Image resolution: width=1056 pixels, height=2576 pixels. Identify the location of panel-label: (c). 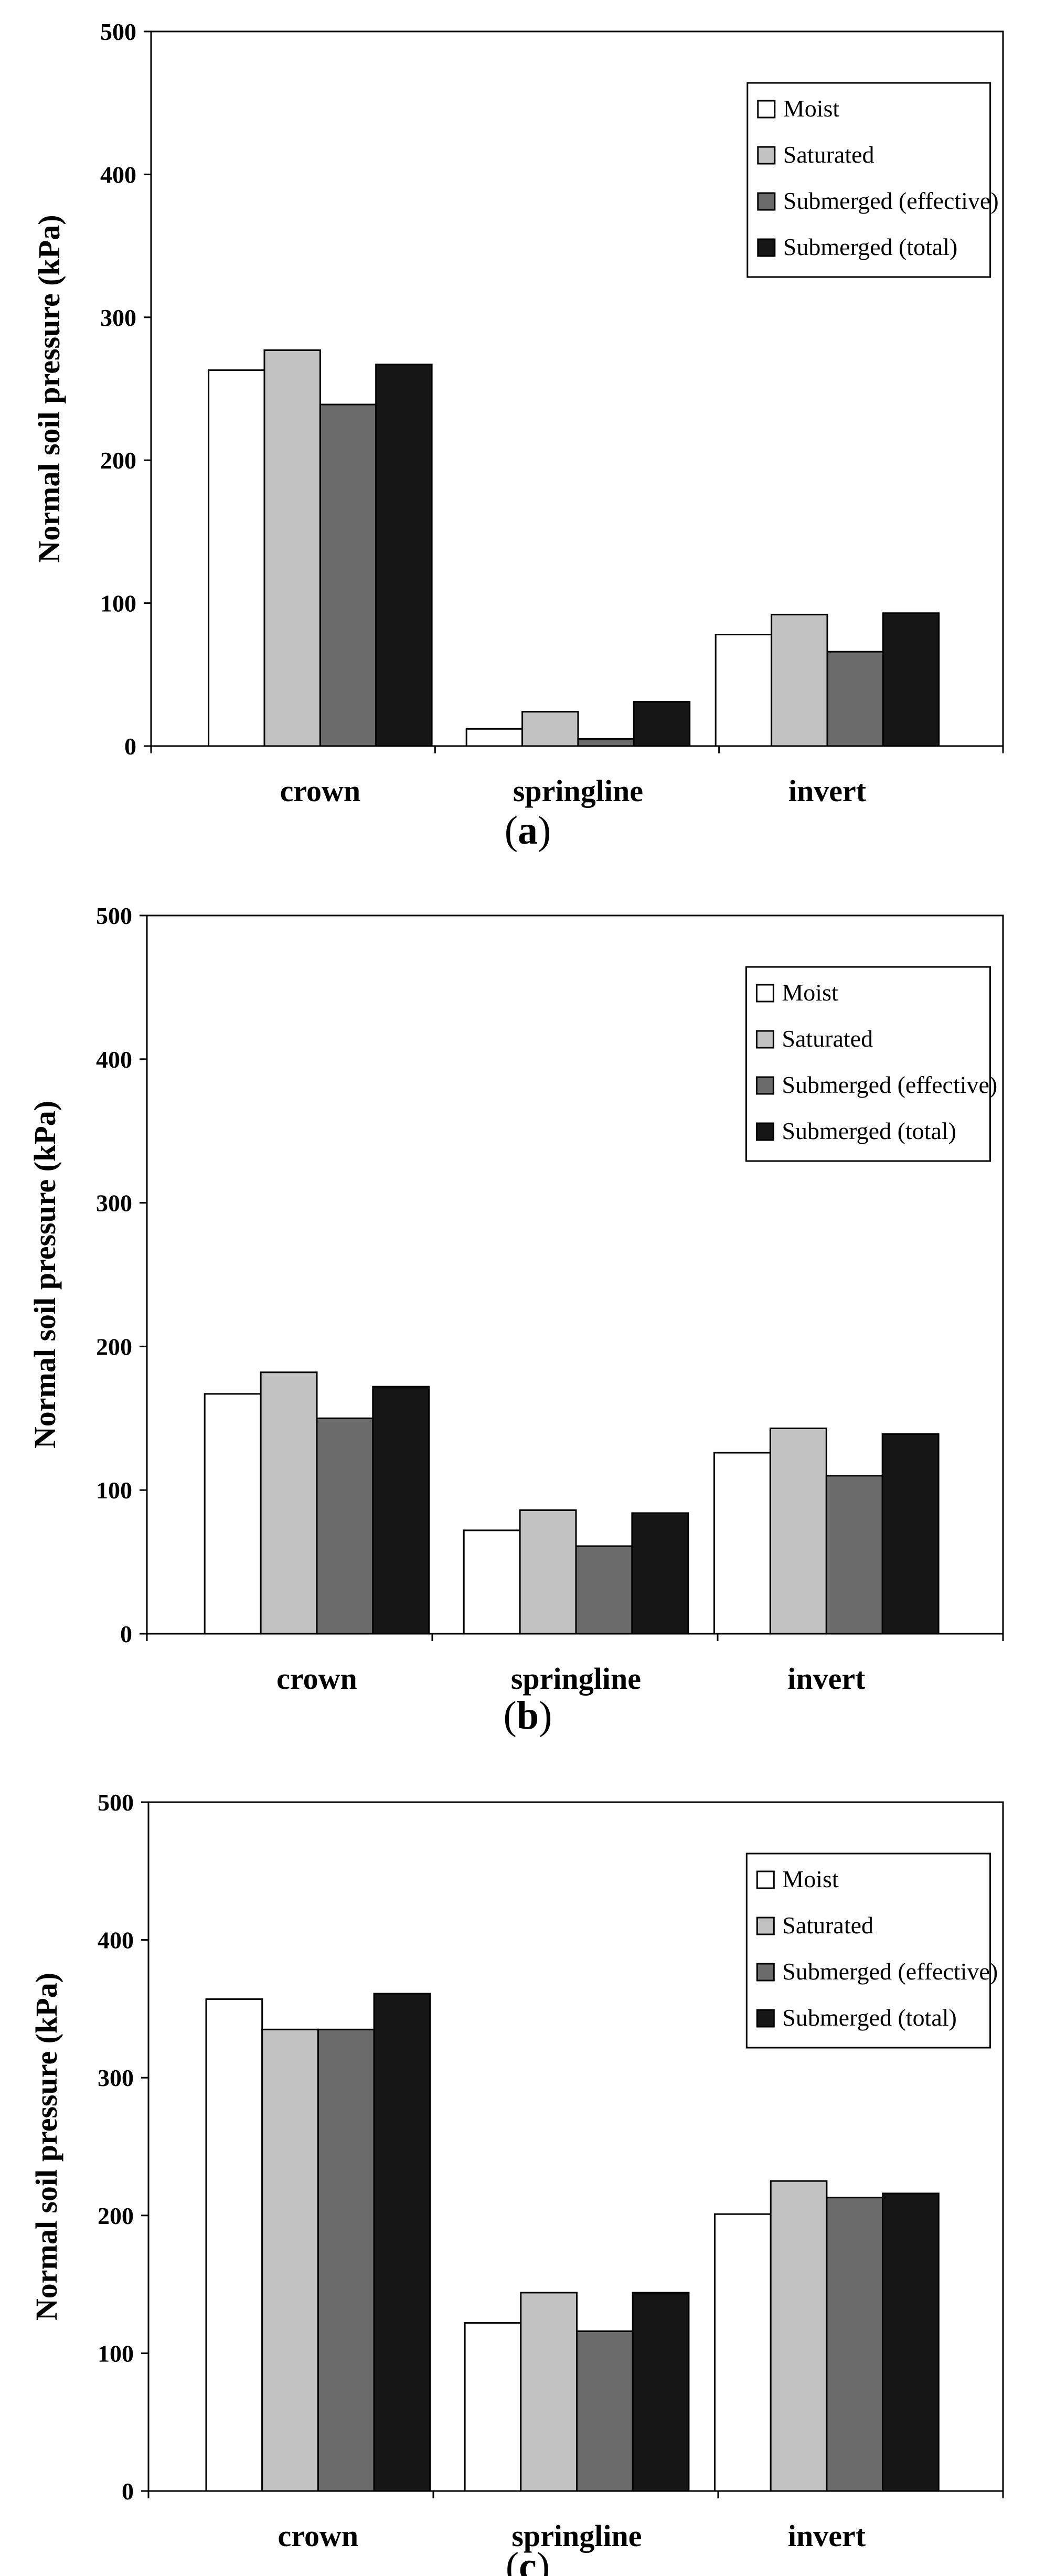
(528, 2560).